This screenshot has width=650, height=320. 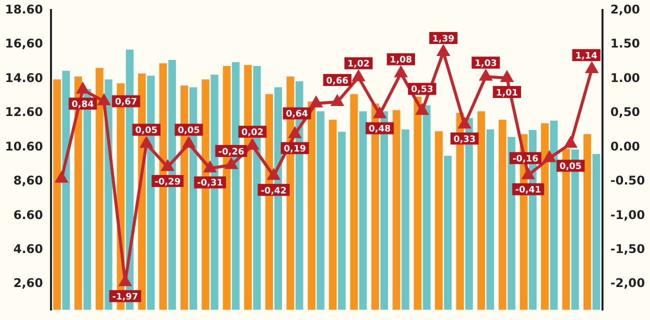 What do you see at coordinates (443, 39) in the screenshot?
I see `data-label: 1,39` at bounding box center [443, 39].